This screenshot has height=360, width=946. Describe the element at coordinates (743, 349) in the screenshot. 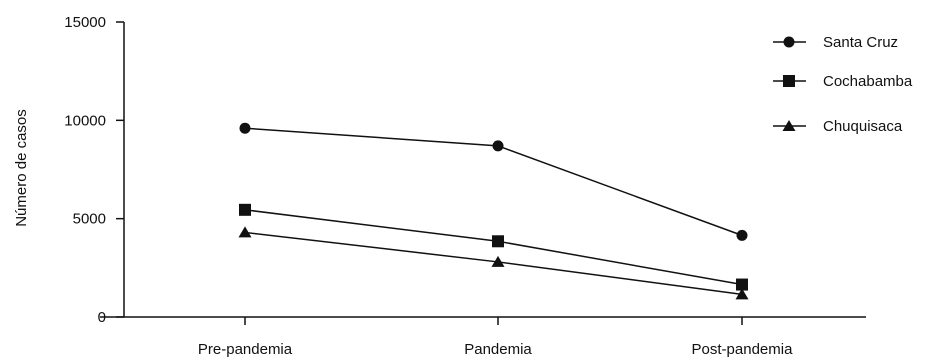

I see `x-tick-label: Post-pandemia` at that location.